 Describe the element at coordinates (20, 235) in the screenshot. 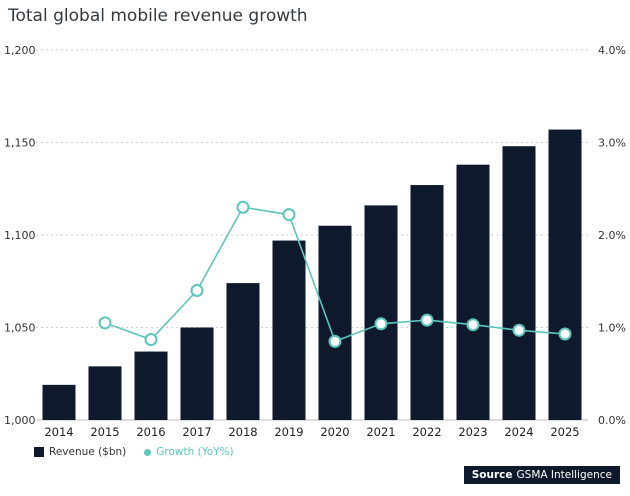

I see `y-left-tick-label: 1,100` at that location.